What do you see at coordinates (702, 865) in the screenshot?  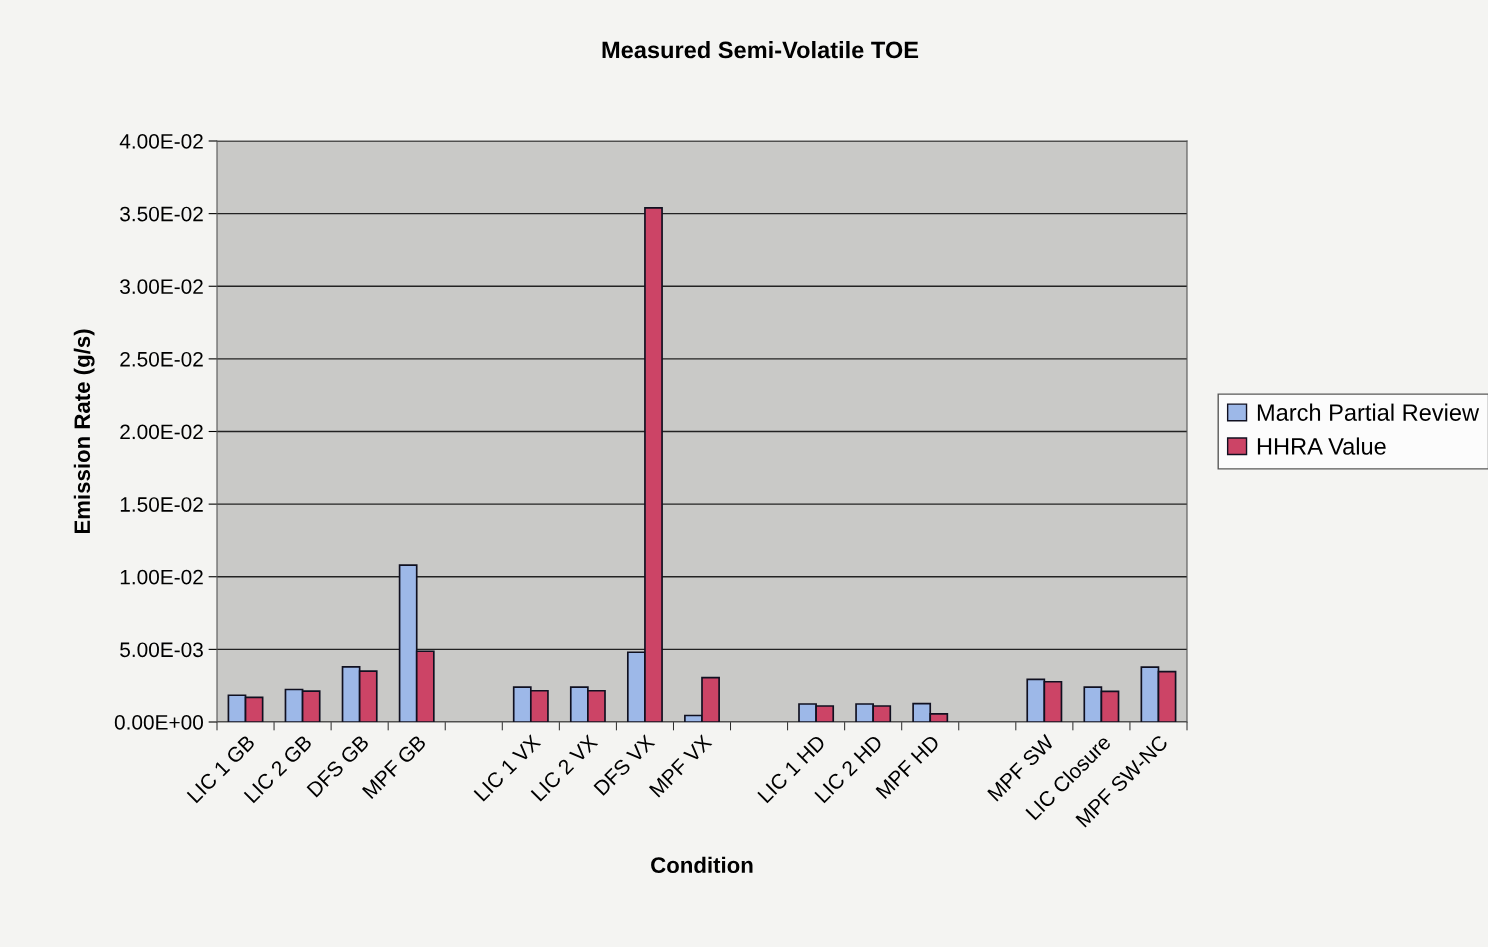 I see `x-axis-title: Condition` at bounding box center [702, 865].